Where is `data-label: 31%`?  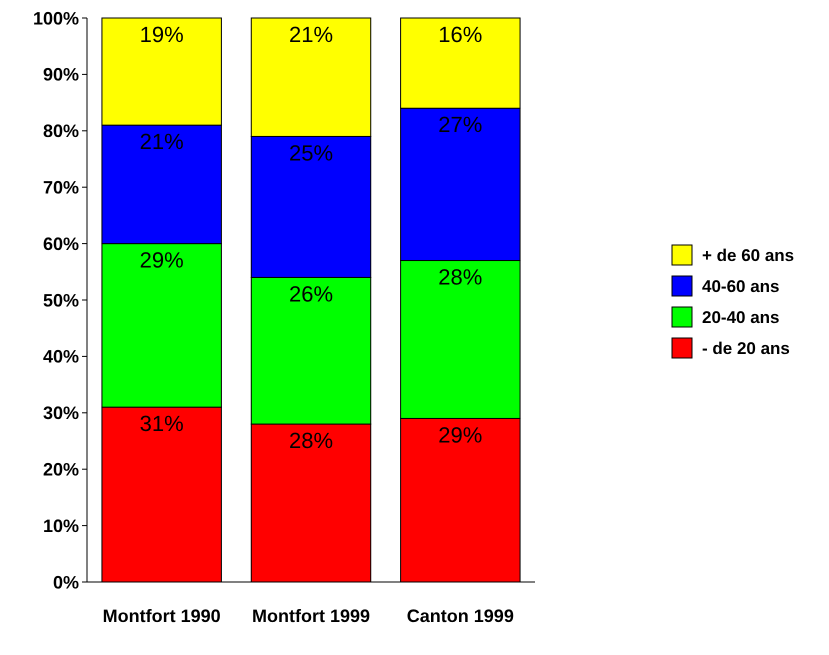 data-label: 31% is located at coordinates (162, 423).